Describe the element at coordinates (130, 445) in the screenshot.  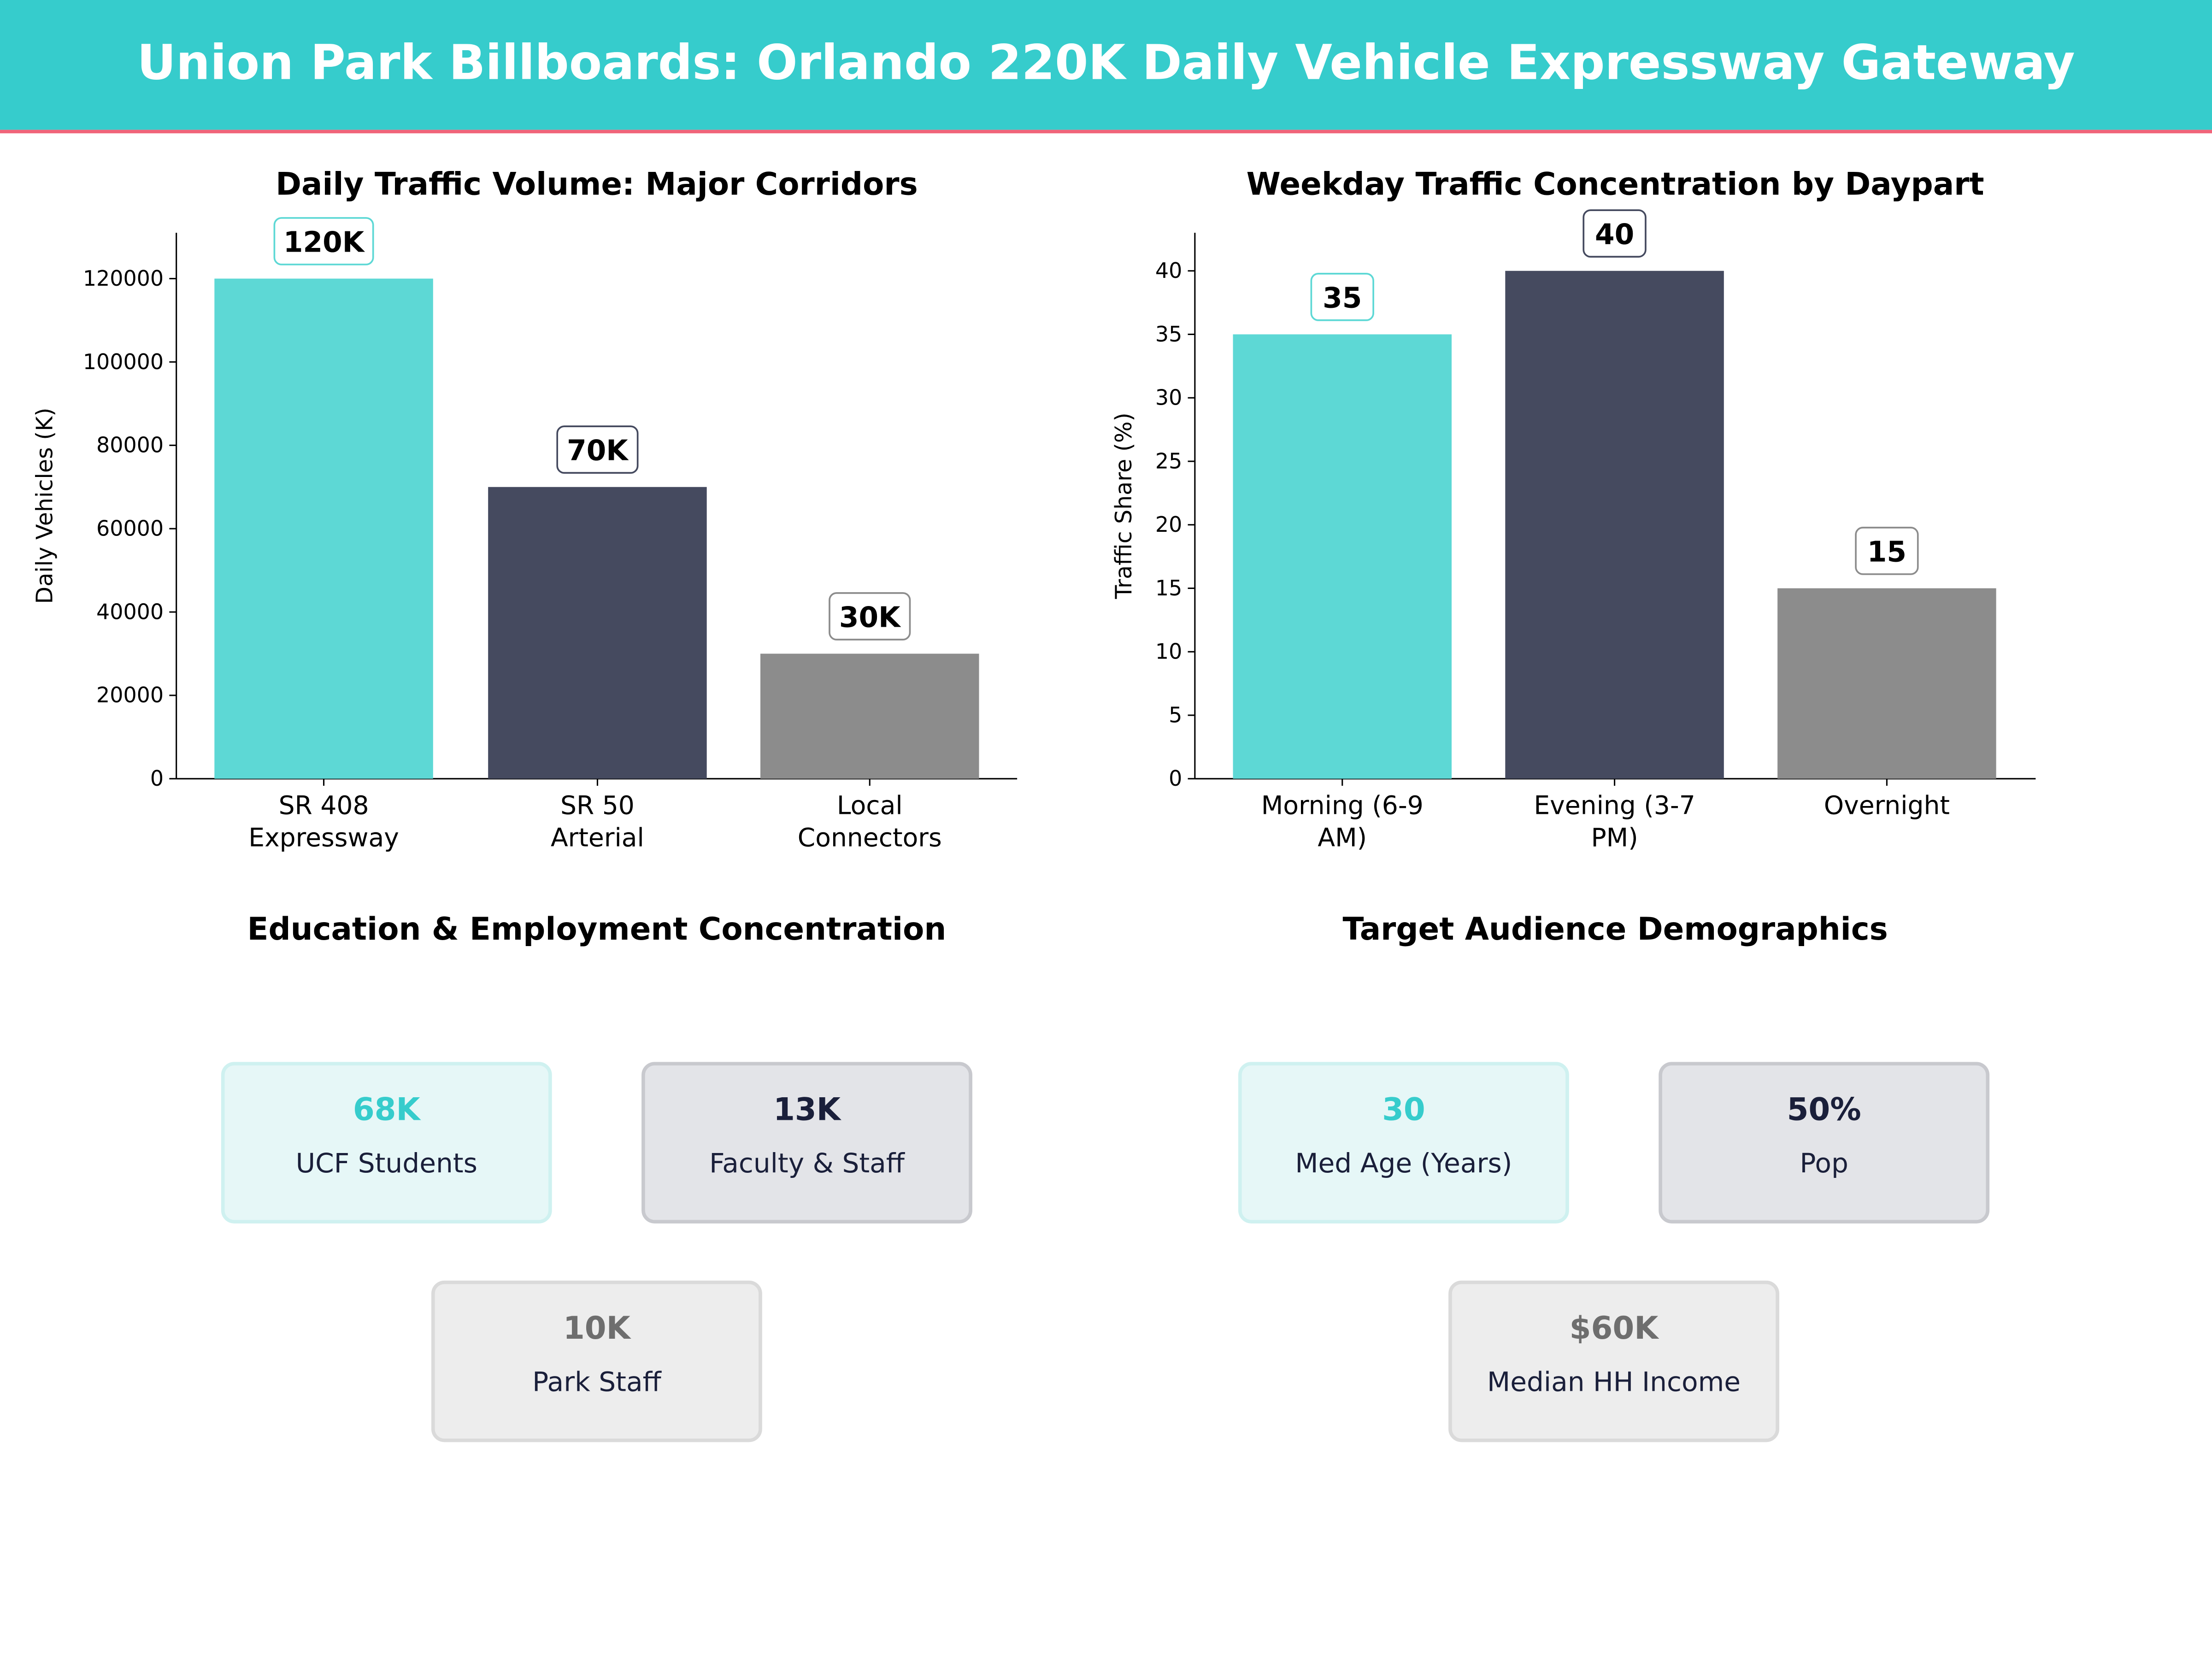
I see `y-tick-label: 80000` at that location.